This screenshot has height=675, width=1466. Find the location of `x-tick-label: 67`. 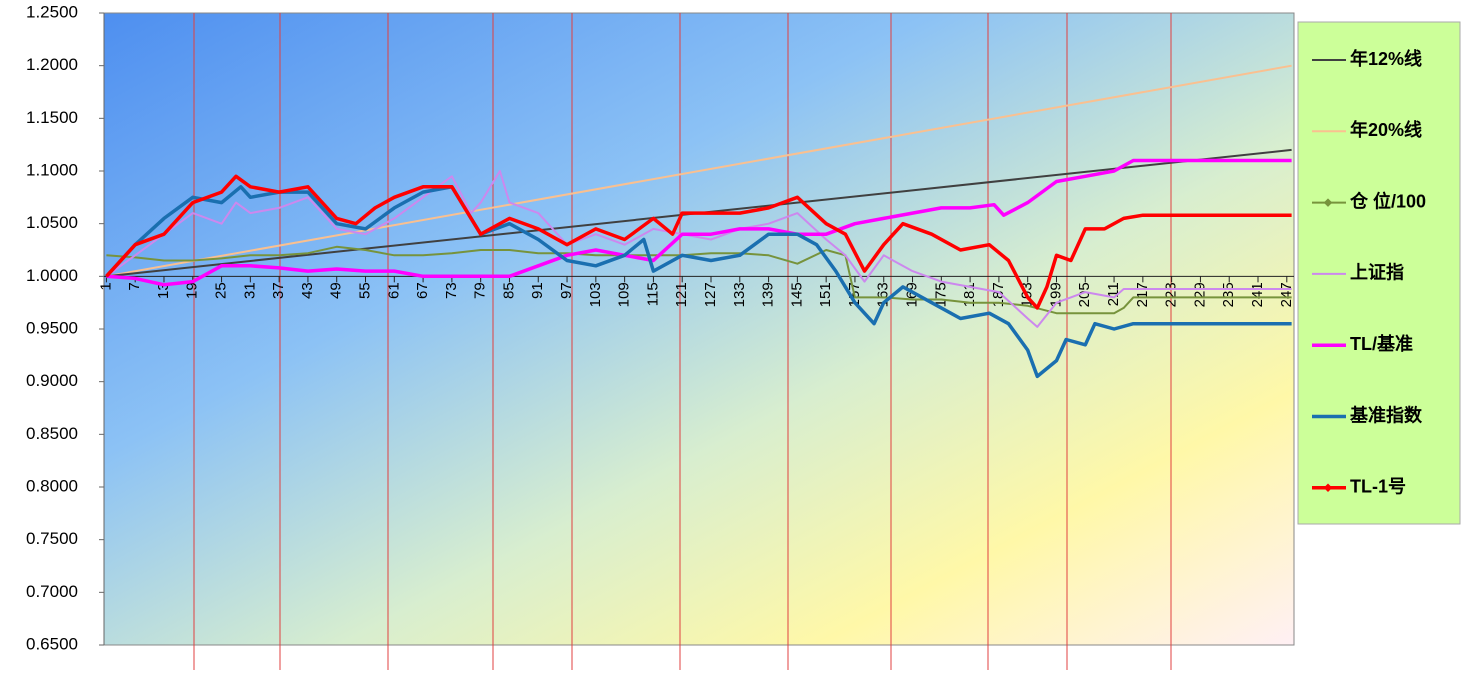

x-tick-label: 67 is located at coordinates (422, 290).